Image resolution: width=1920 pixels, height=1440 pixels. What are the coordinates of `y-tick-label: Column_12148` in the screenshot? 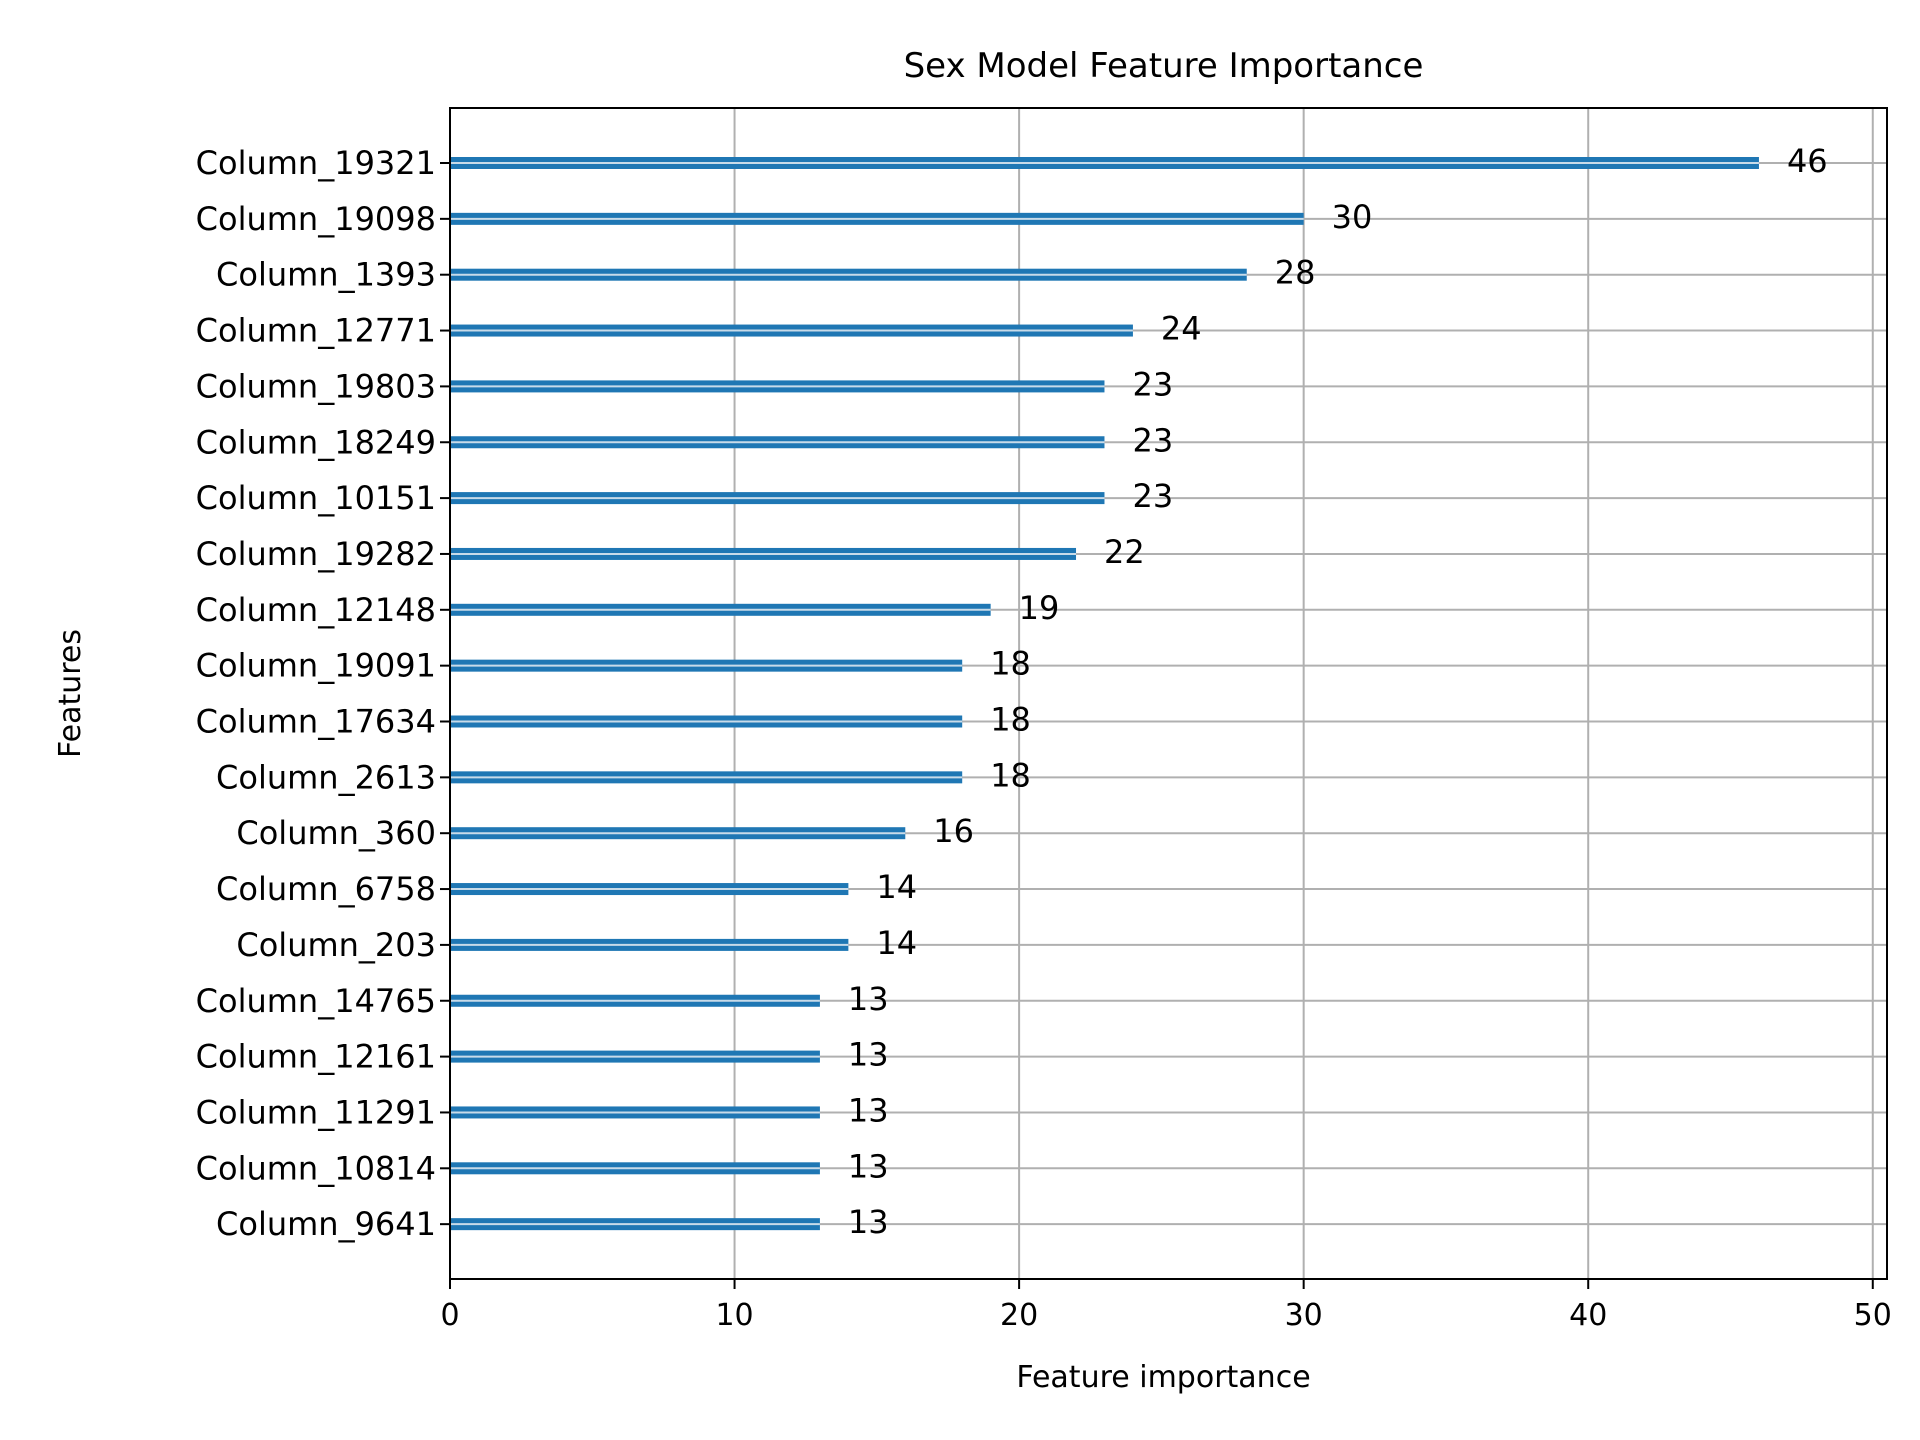 It's located at (316, 610).